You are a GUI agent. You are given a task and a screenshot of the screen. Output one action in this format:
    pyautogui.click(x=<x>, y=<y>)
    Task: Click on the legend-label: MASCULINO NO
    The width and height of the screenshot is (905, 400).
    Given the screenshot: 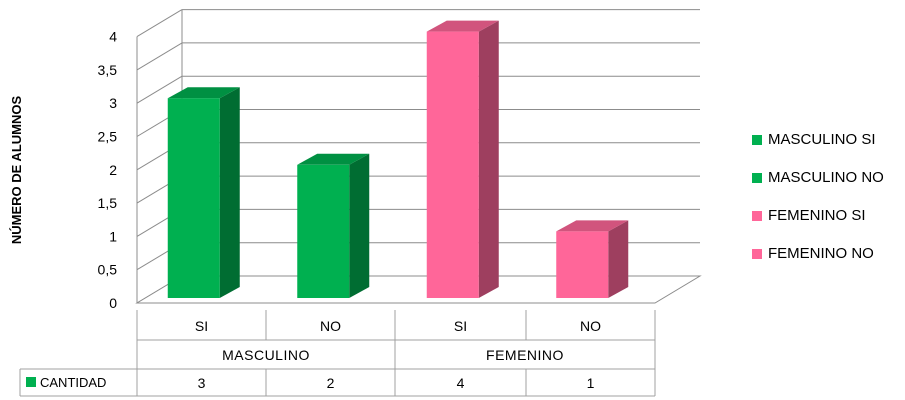 What is the action you would take?
    pyautogui.click(x=826, y=177)
    